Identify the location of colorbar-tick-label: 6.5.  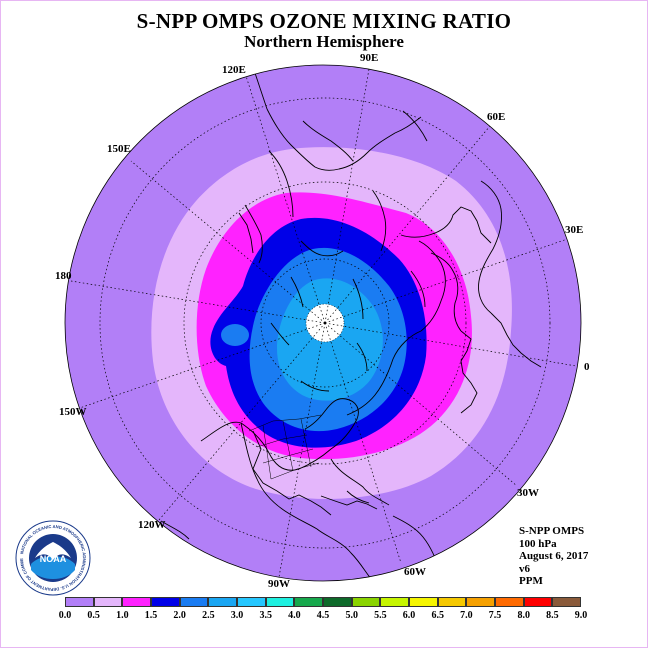
(437, 615).